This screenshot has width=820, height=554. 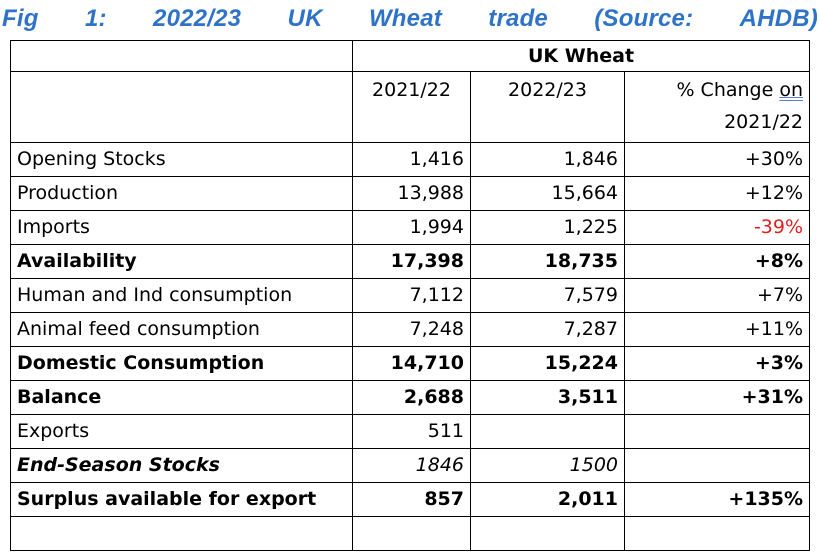 I want to click on table-row-opening-stocks: Opening Stocks 1,416 1,846 +30%, so click(x=410, y=159).